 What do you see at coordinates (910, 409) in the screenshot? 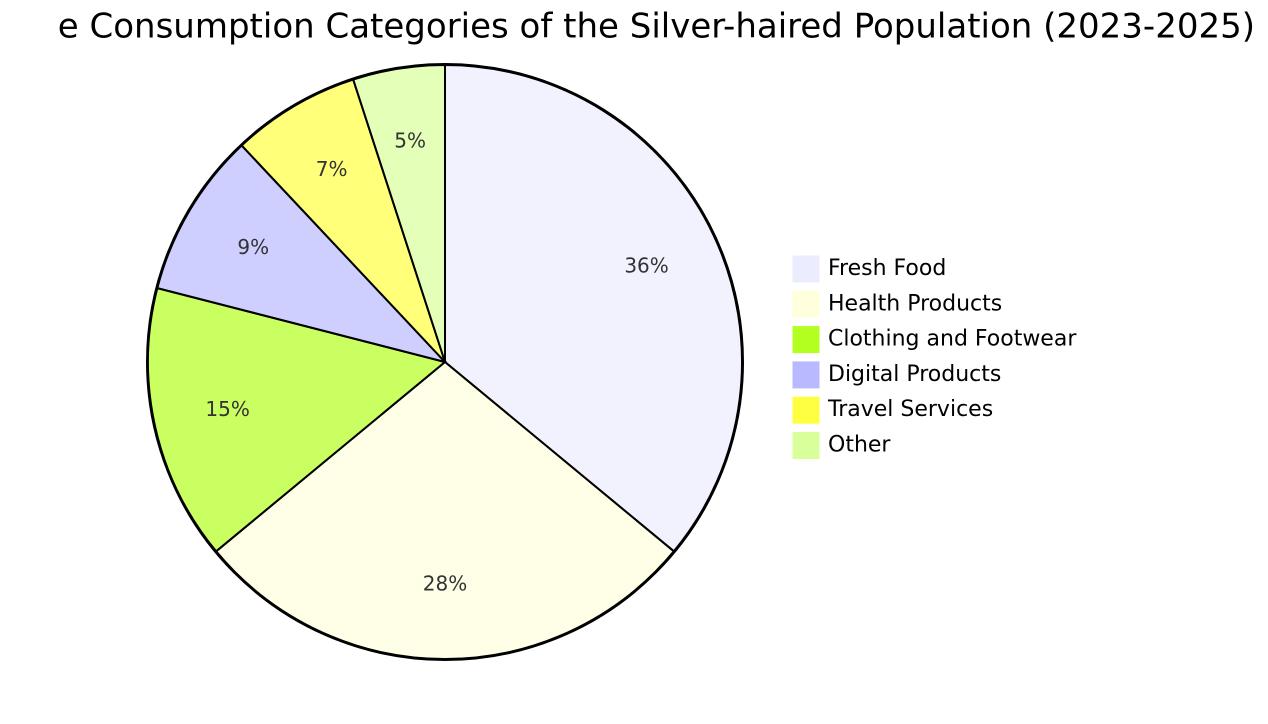
I see `legend-label: Travel Services` at bounding box center [910, 409].